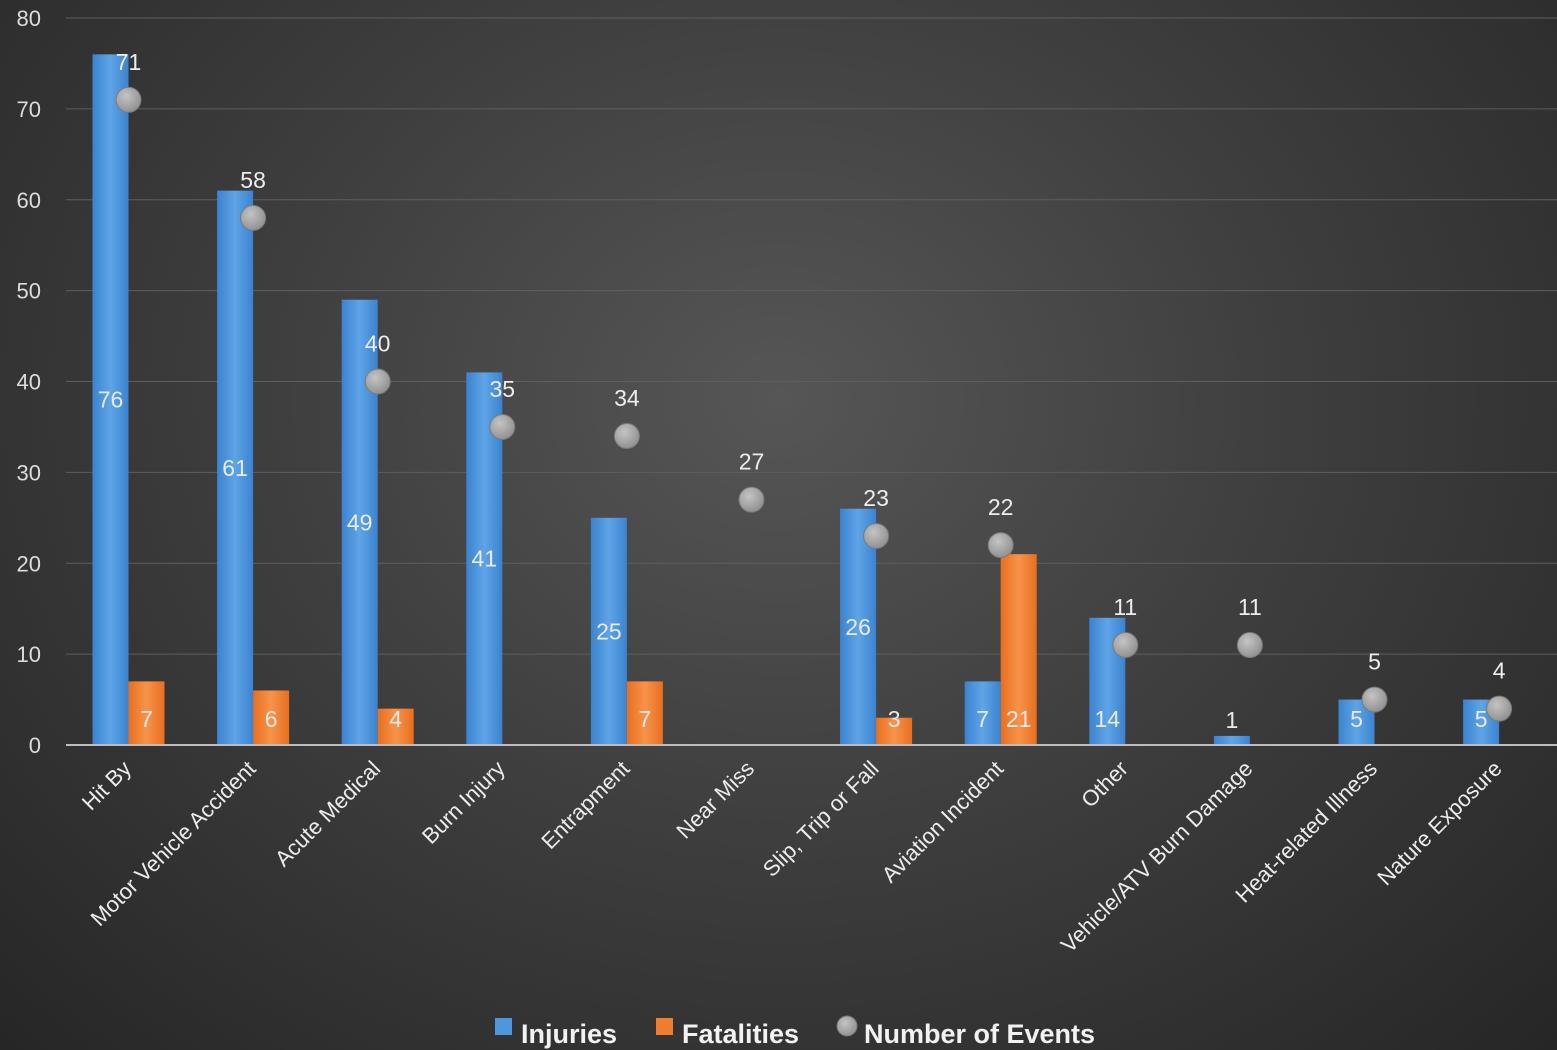 The width and height of the screenshot is (1557, 1050). What do you see at coordinates (1439, 823) in the screenshot?
I see `category-label: Nature Exposure` at bounding box center [1439, 823].